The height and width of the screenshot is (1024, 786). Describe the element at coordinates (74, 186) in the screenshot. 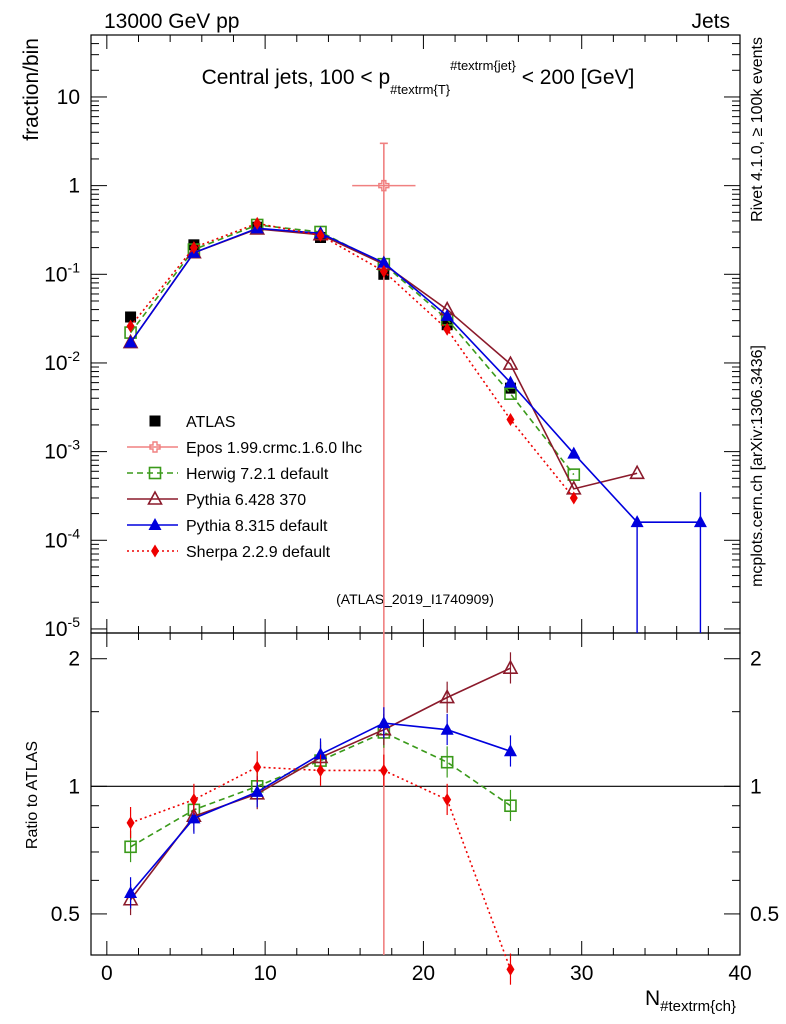

I see `y-tick-label: 1` at that location.